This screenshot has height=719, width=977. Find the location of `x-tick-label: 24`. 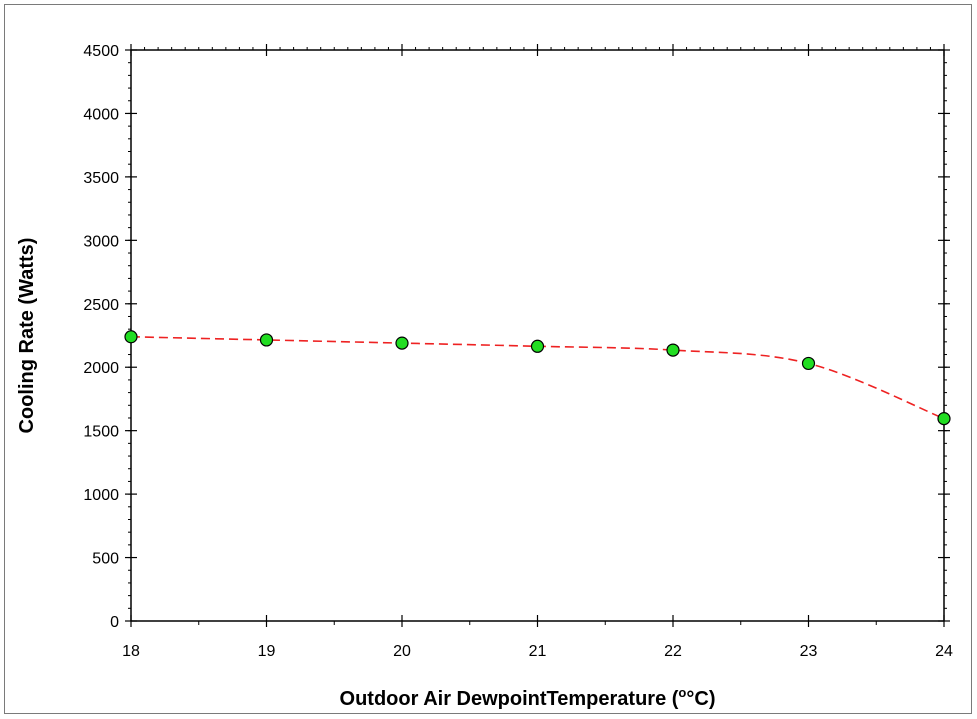

x-tick-label: 24 is located at coordinates (944, 651).